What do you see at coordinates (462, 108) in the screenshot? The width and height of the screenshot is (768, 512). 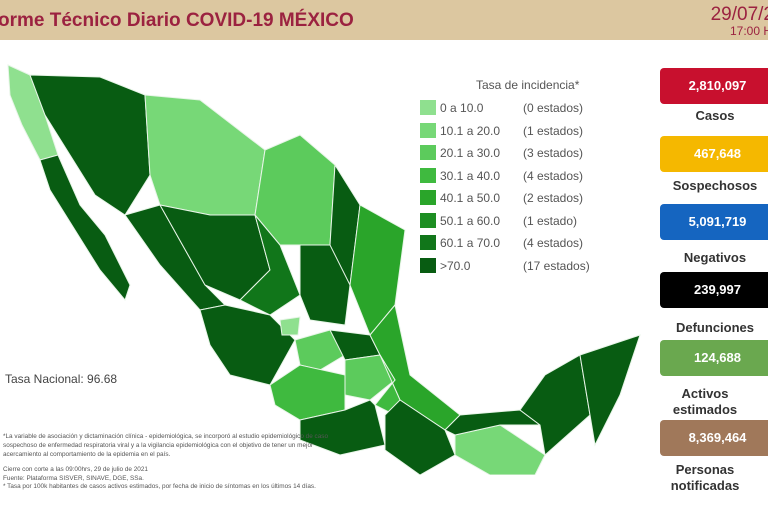 I see `legend-range: 0 a 10.0` at bounding box center [462, 108].